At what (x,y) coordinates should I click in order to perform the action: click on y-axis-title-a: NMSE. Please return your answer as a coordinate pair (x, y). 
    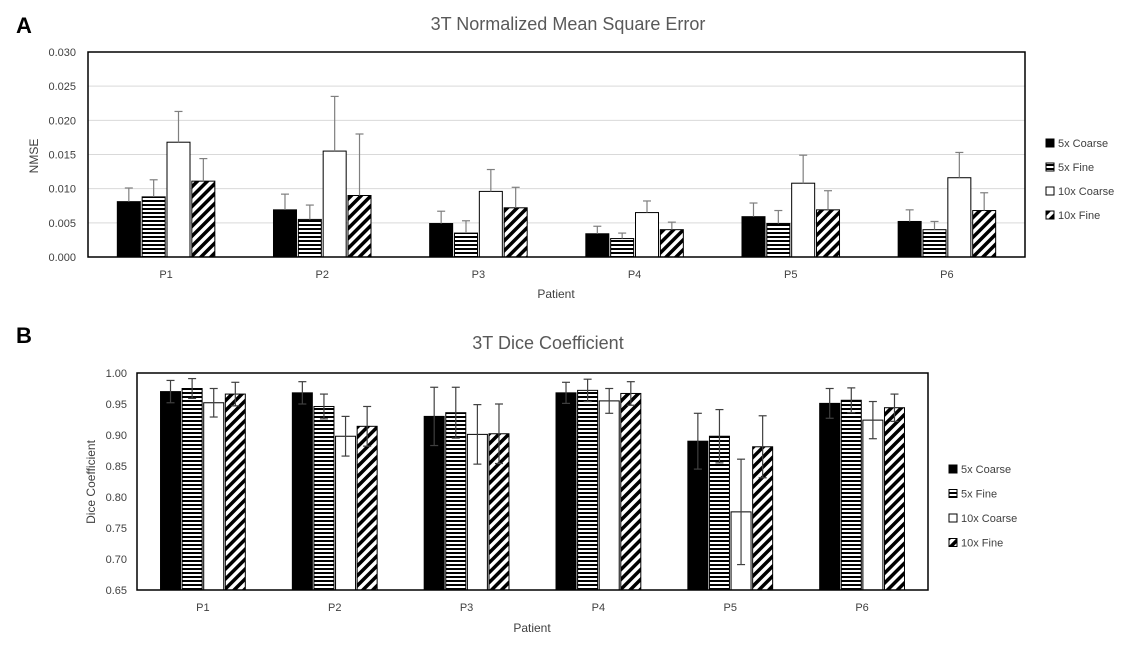
    Looking at the image, I should click on (34, 156).